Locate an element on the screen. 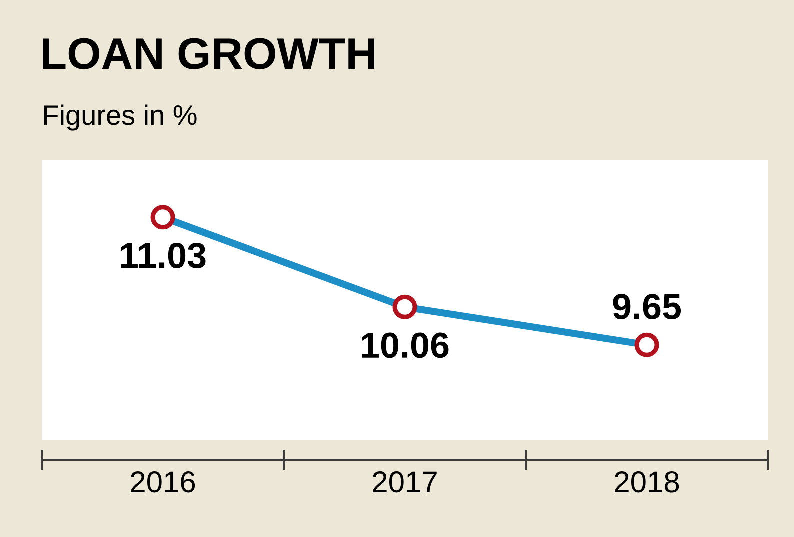  x-tick-label: 2017 is located at coordinates (405, 482).